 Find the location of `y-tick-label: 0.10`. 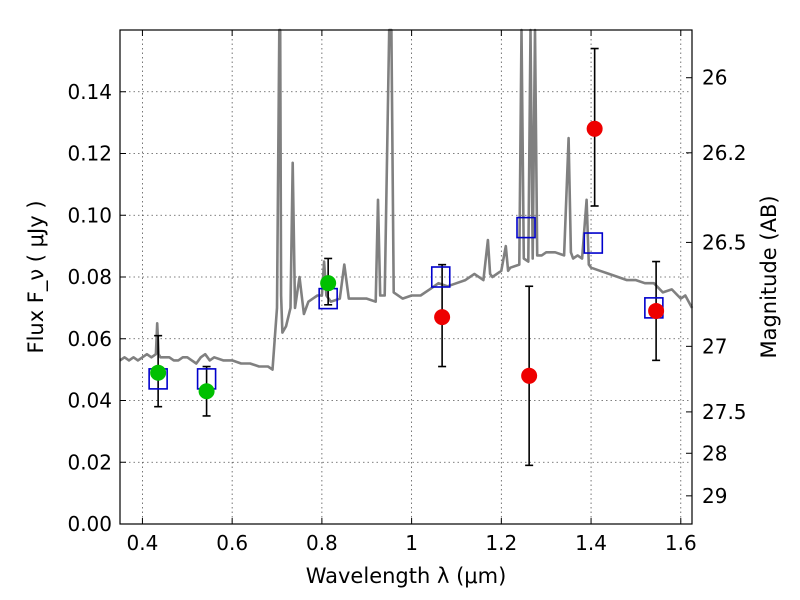

y-tick-label: 0.10 is located at coordinates (89, 215).